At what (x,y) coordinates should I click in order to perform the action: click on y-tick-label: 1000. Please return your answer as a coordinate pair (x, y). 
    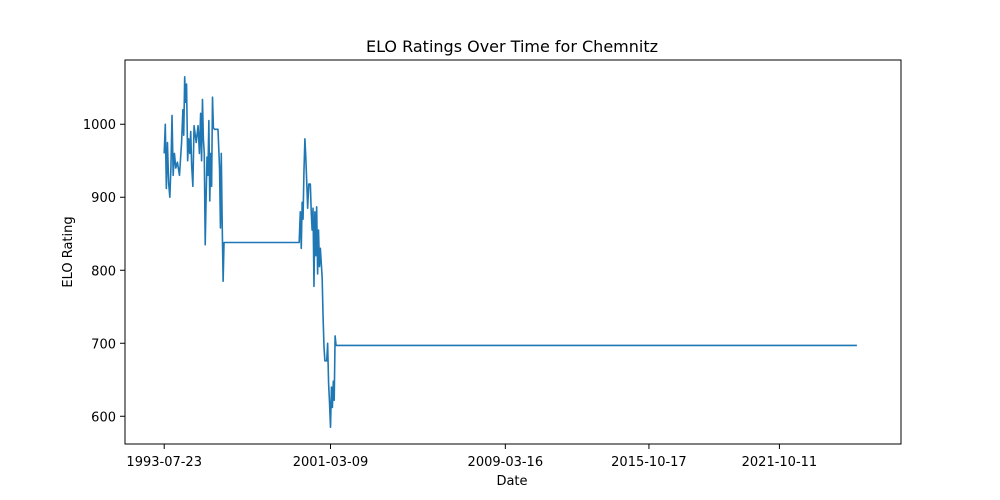
    Looking at the image, I should click on (99, 125).